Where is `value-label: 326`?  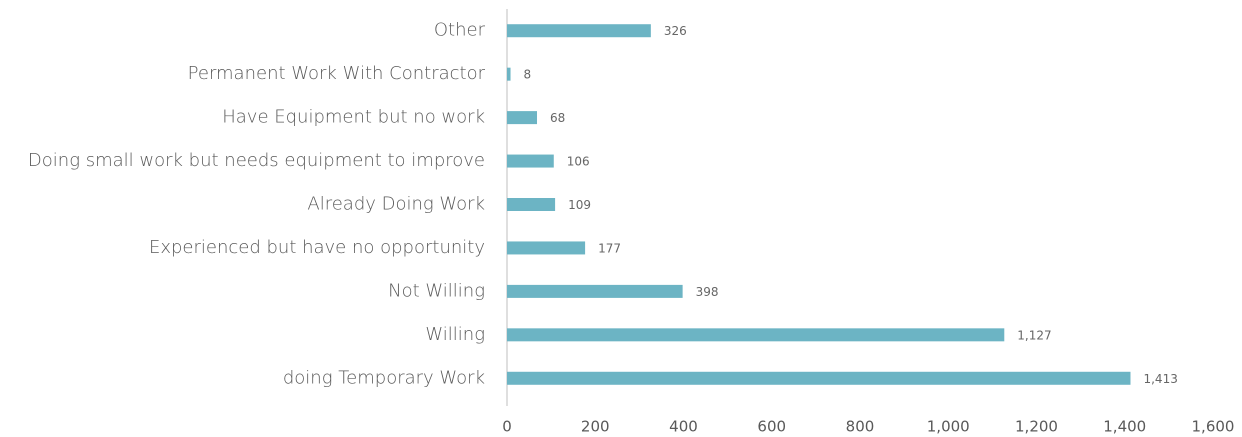 value-label: 326 is located at coordinates (675, 31).